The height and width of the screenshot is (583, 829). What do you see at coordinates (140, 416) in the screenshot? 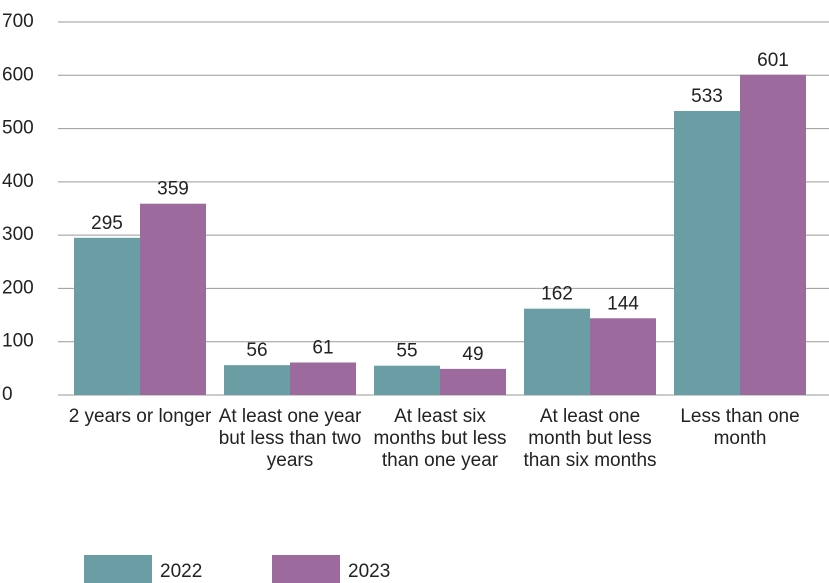
I see `x-tick-label: 2 years or longer` at bounding box center [140, 416].